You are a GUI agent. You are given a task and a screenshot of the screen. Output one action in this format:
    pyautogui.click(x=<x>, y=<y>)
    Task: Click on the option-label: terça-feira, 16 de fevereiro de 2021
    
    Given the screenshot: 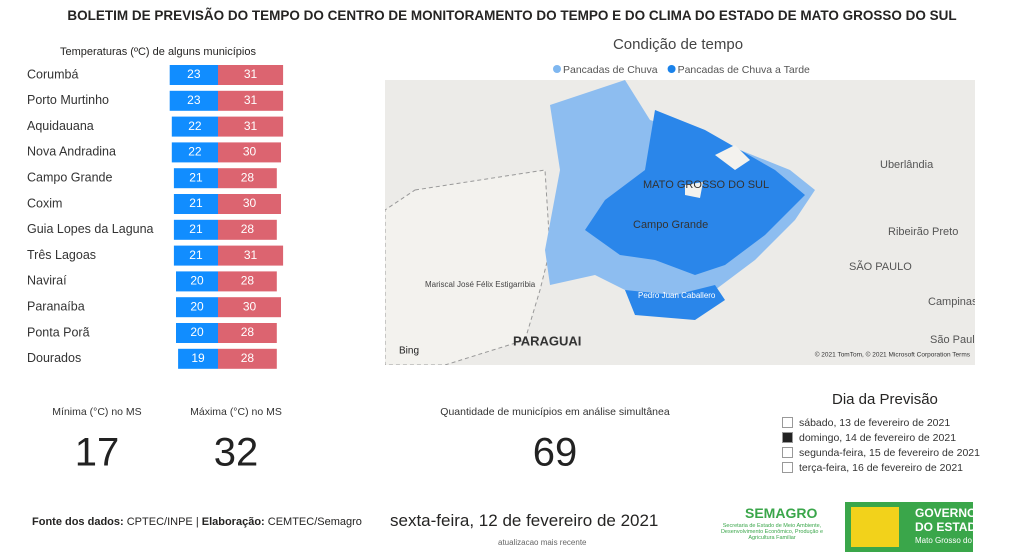 What is the action you would take?
    pyautogui.click(x=881, y=467)
    